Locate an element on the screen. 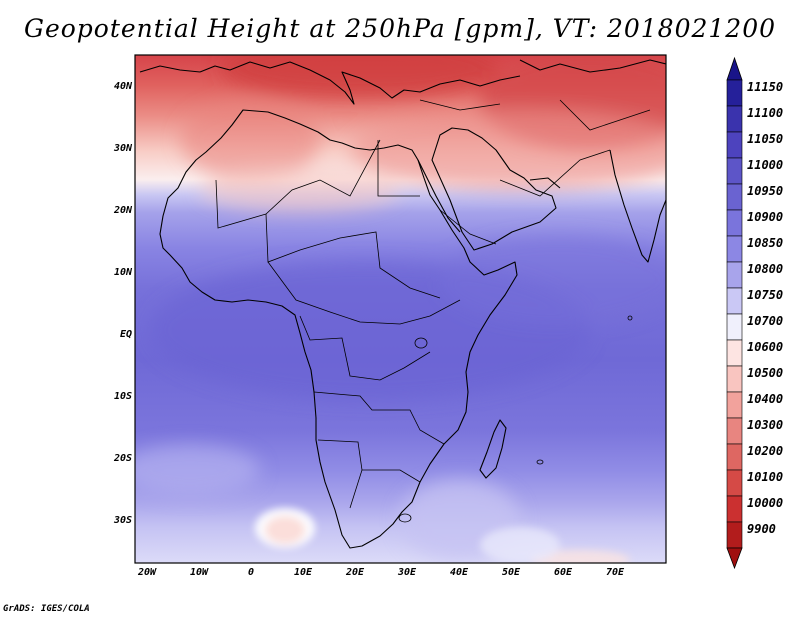  colorbar-label: 10850 is located at coordinates (765, 243).